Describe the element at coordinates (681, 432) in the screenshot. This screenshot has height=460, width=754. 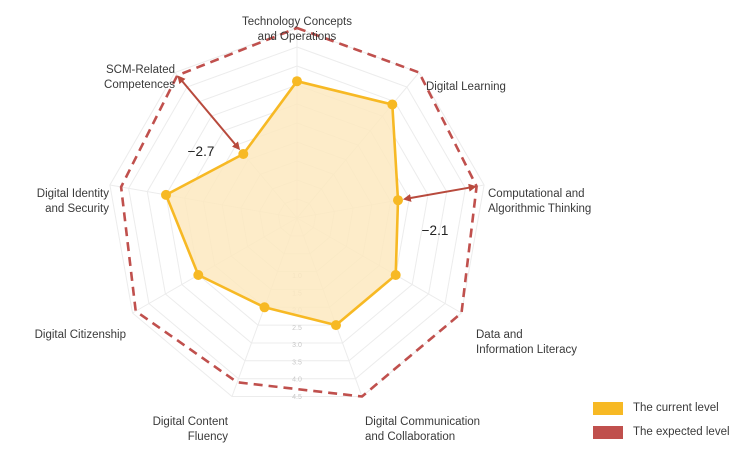
I see `legend-label-expected: The expected level` at that location.